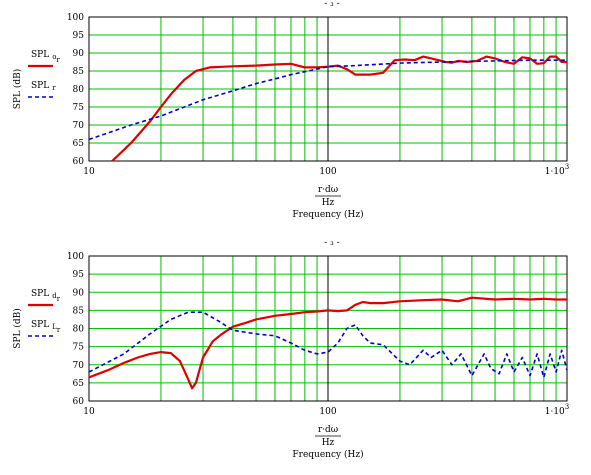  Describe the element at coordinates (46, 327) in the screenshot. I see `legend-label-2: SPL Lr` at that location.